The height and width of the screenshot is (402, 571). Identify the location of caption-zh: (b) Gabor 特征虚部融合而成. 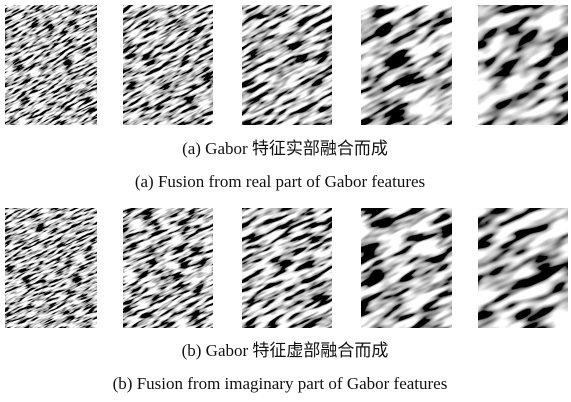
(285, 350).